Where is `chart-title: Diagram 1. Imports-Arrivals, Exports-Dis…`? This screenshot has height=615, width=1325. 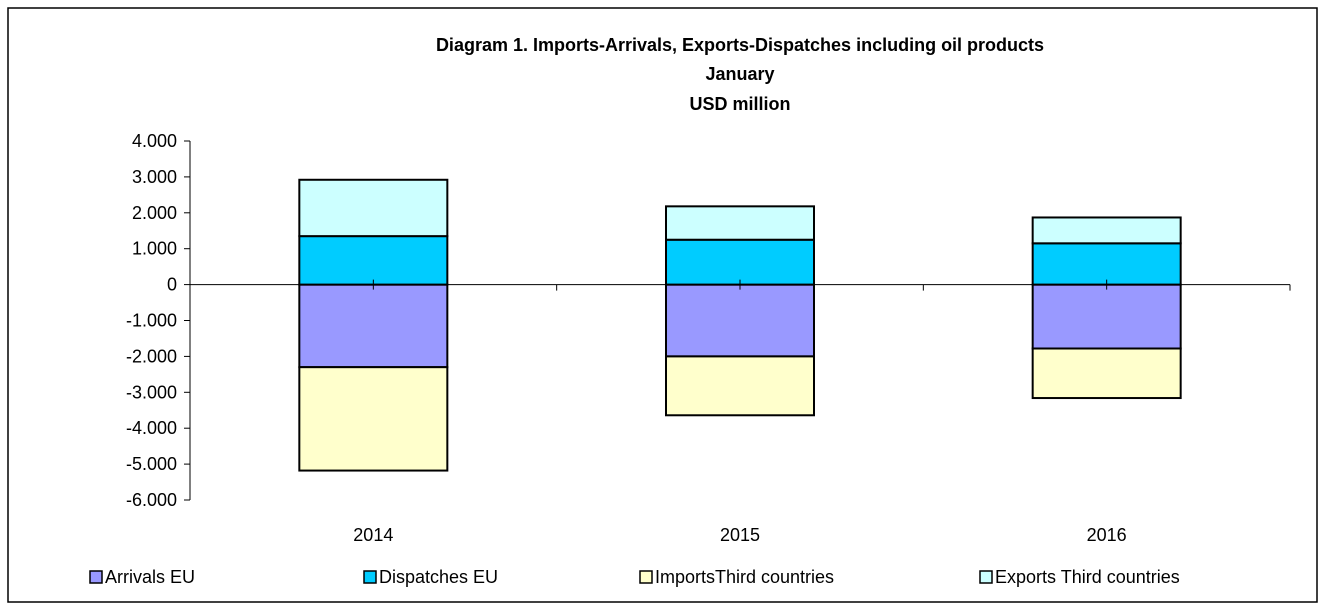
chart-title: Diagram 1. Imports-Arrivals, Exports-Dis… is located at coordinates (740, 74).